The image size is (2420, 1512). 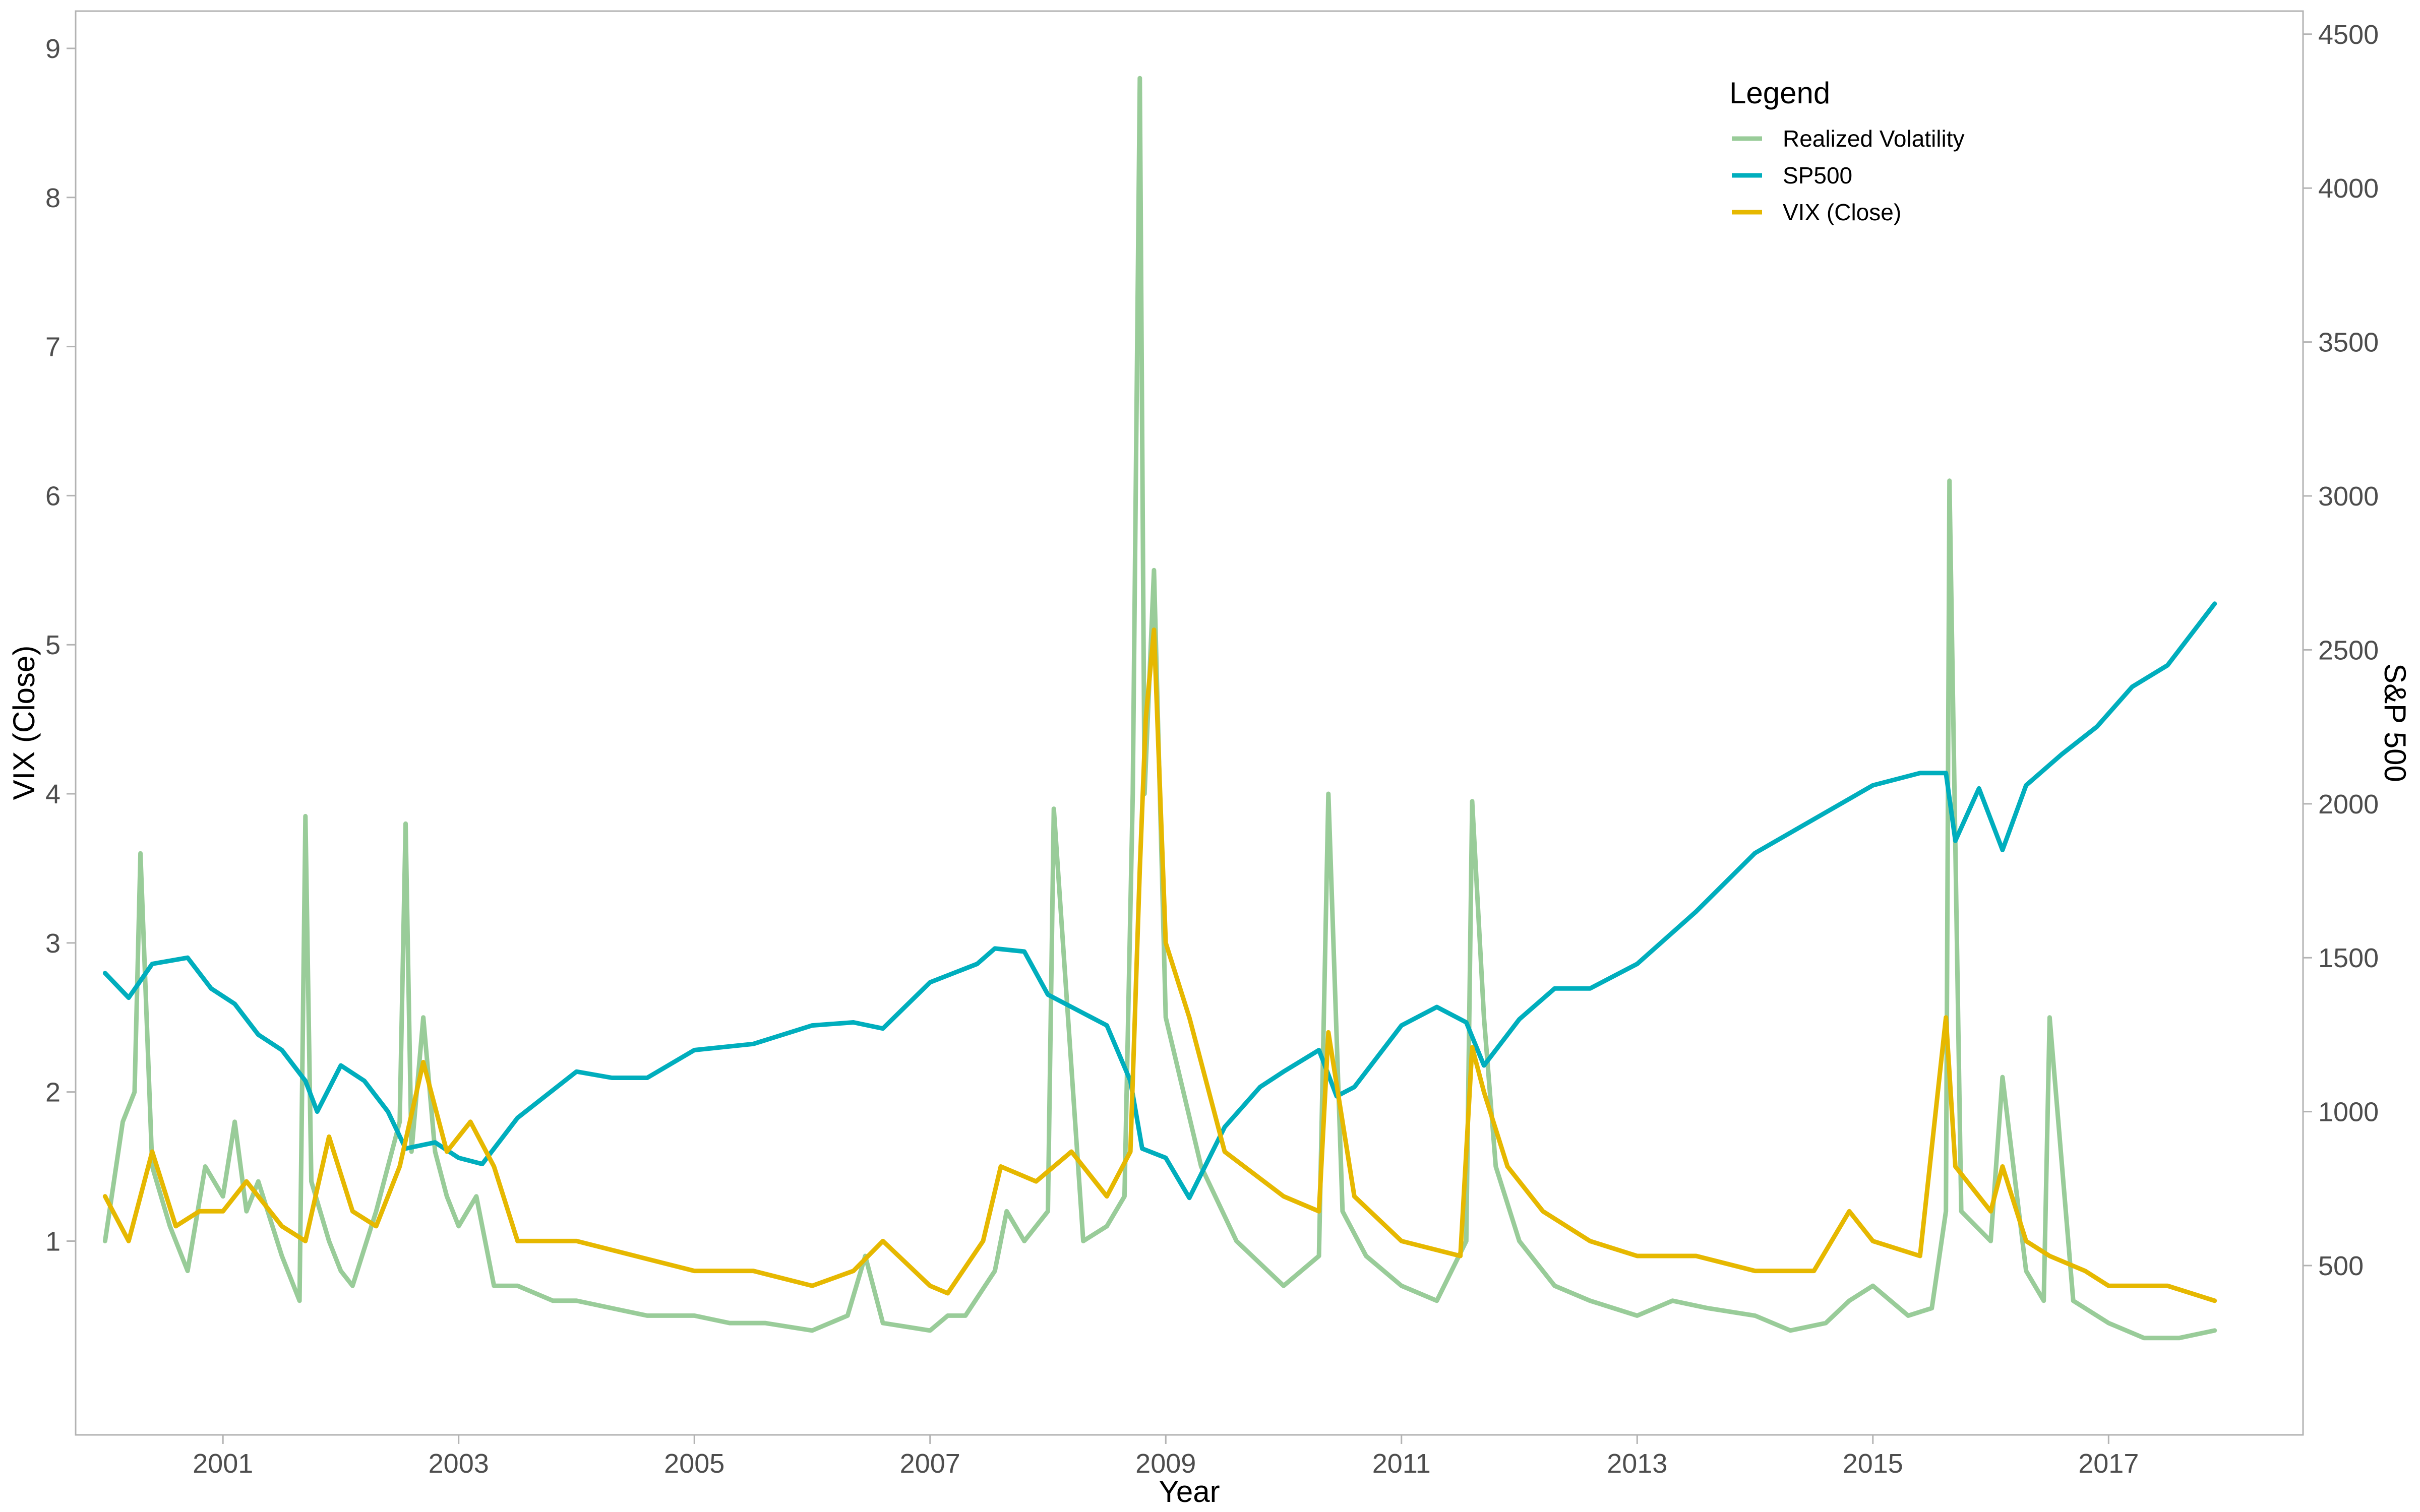 What do you see at coordinates (24, 723) in the screenshot?
I see `y-axis-left-title: VIX (Close)` at bounding box center [24, 723].